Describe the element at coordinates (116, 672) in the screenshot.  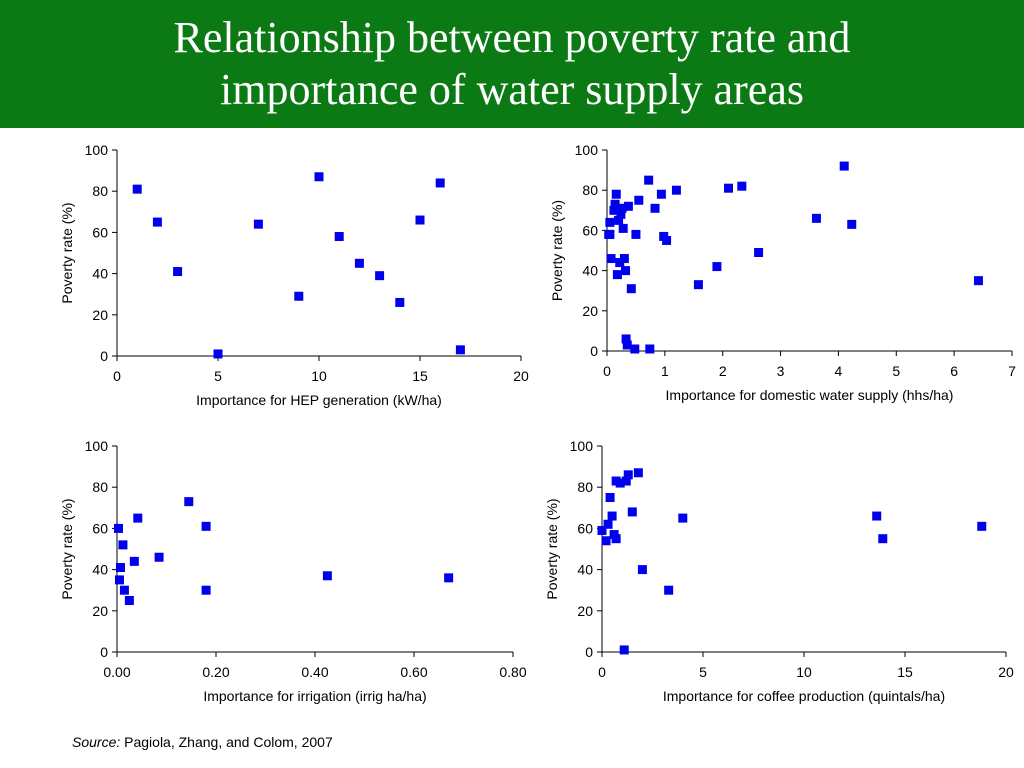
I see `chart-2-x-tick-label: 0.00` at that location.